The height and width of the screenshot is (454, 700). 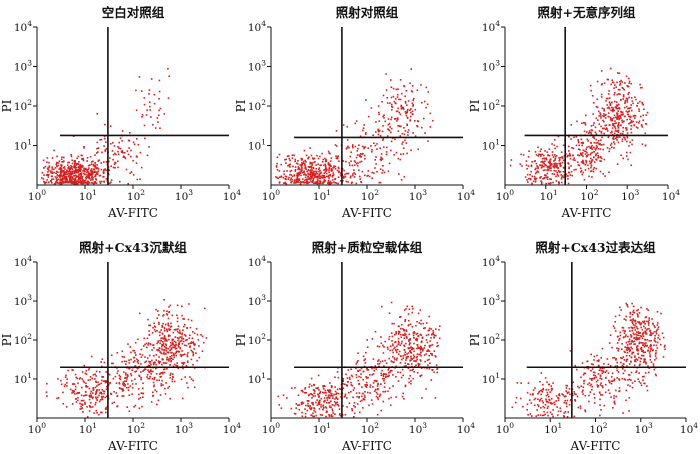 What do you see at coordinates (257, 105) in the screenshot?
I see `y-tick-label: 102` at bounding box center [257, 105].